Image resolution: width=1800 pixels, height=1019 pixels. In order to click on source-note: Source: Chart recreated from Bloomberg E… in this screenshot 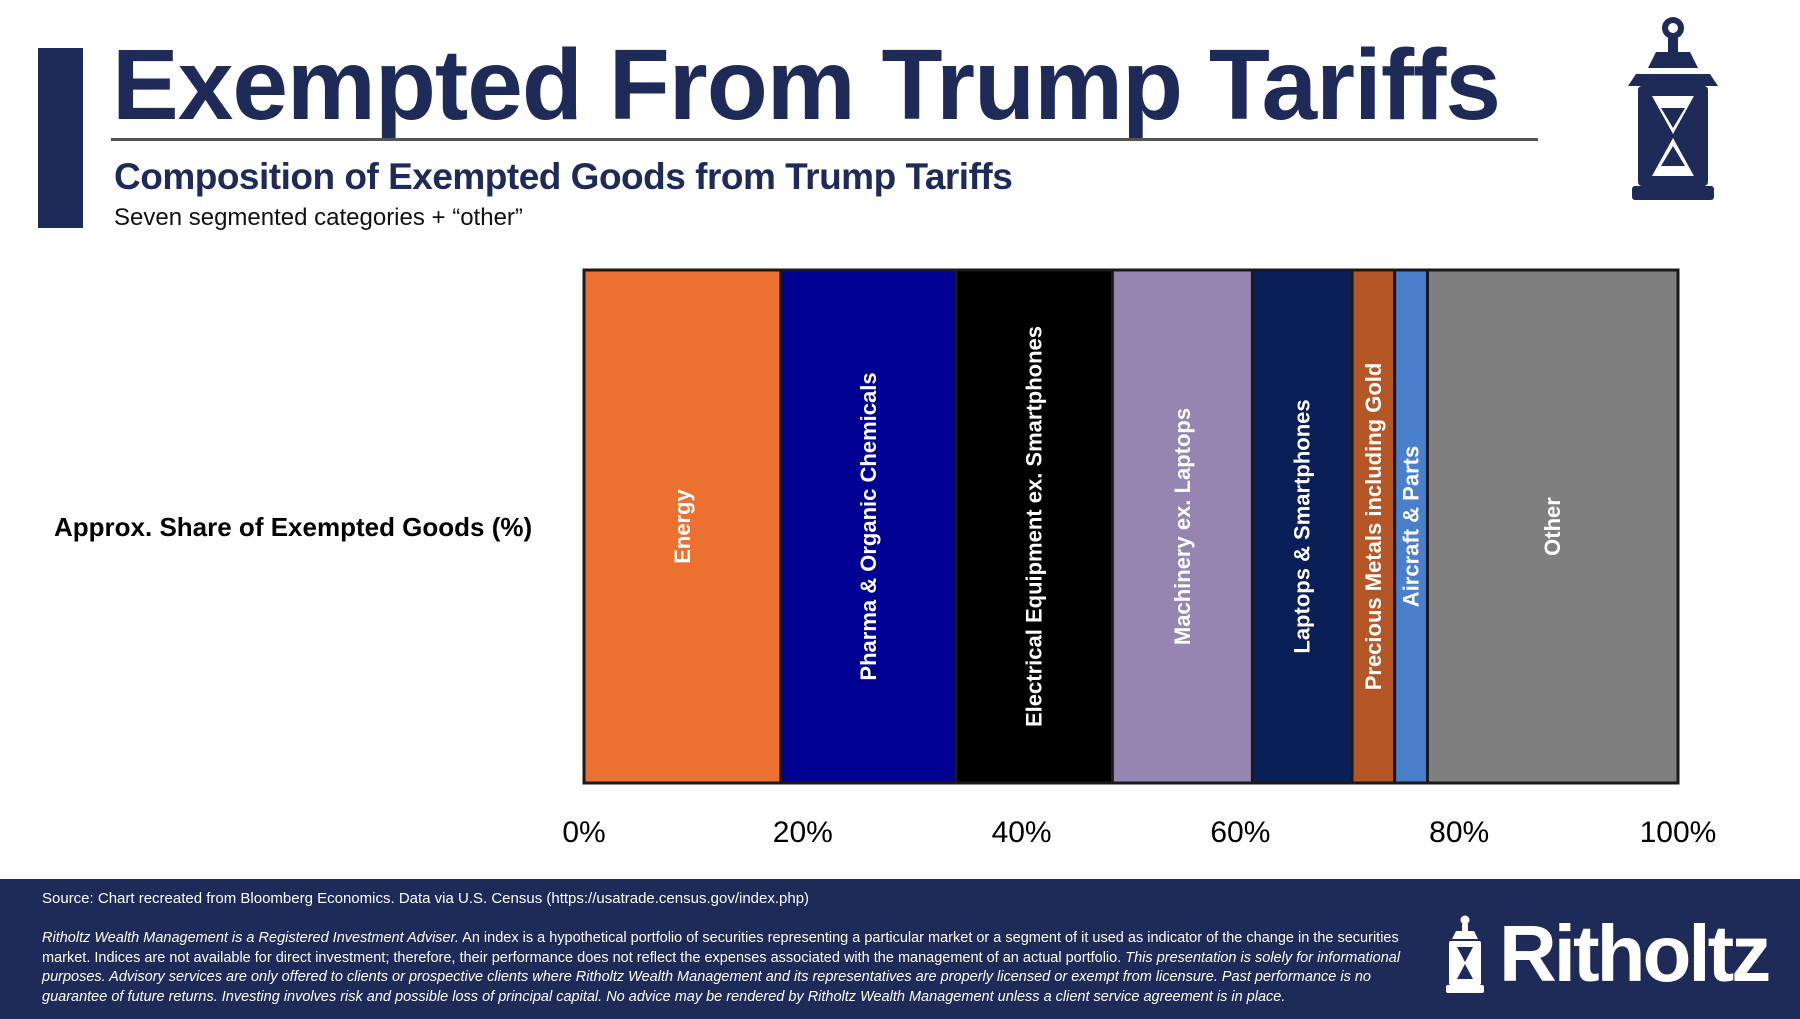, I will do `click(426, 898)`.